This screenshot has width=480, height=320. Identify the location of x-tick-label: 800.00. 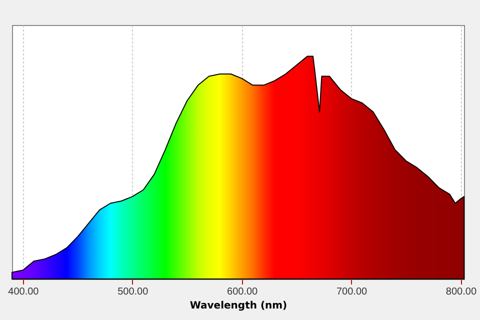
(461, 292).